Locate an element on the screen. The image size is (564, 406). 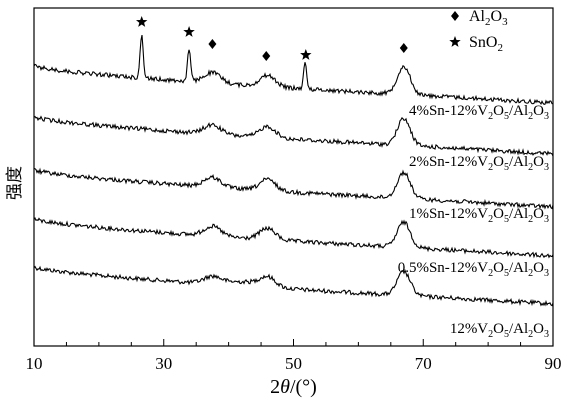
peak-marker-layer is located at coordinates (272, 38).